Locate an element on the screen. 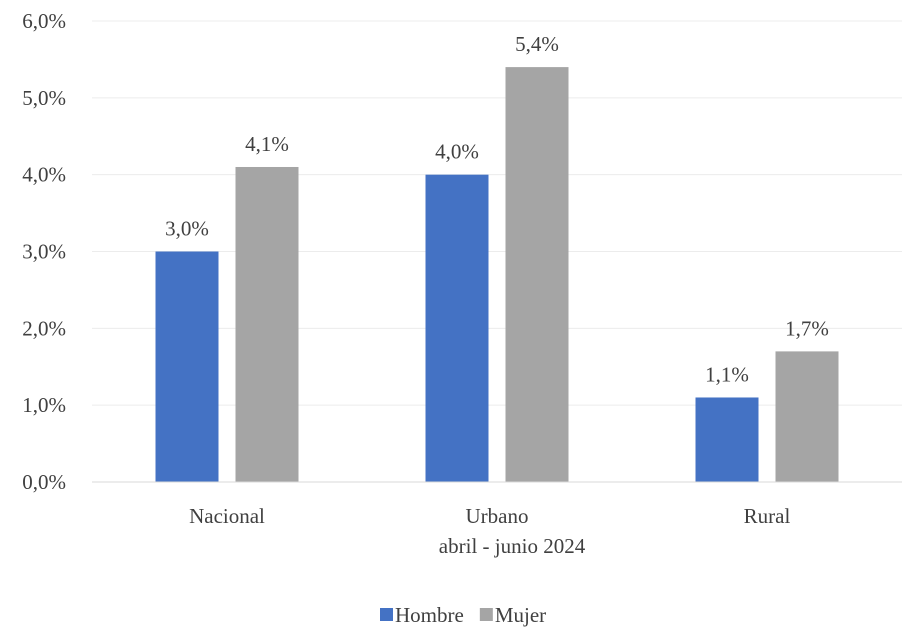 This screenshot has height=635, width=923. y-tick-label: 5,0% is located at coordinates (44, 98).